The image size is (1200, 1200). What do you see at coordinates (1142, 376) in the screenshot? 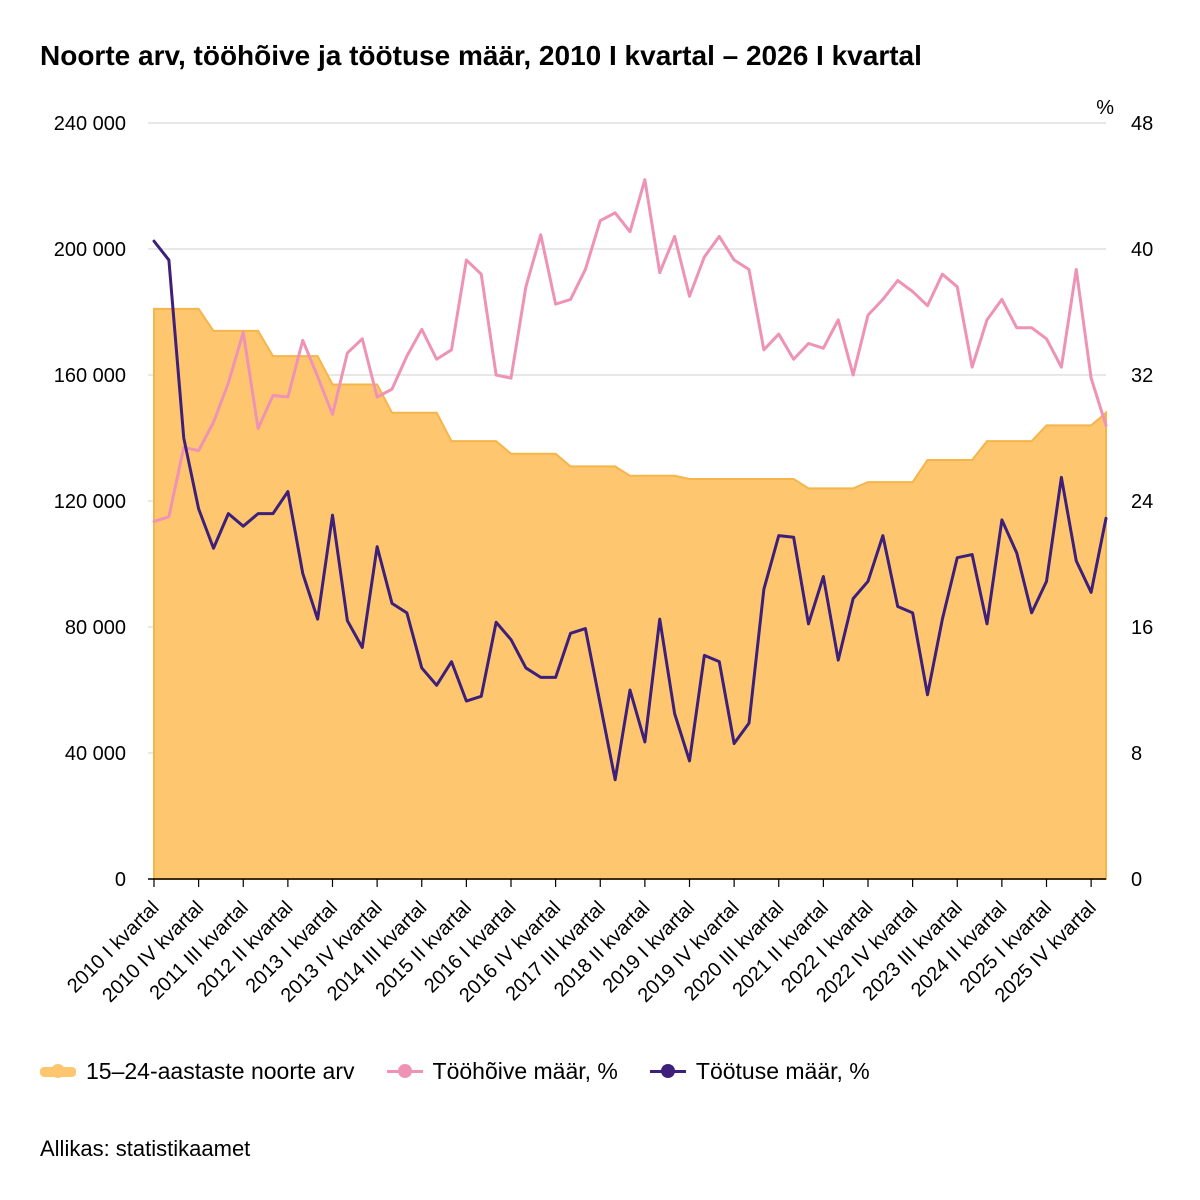
I see `right-tick-label-4: 32` at bounding box center [1142, 376].